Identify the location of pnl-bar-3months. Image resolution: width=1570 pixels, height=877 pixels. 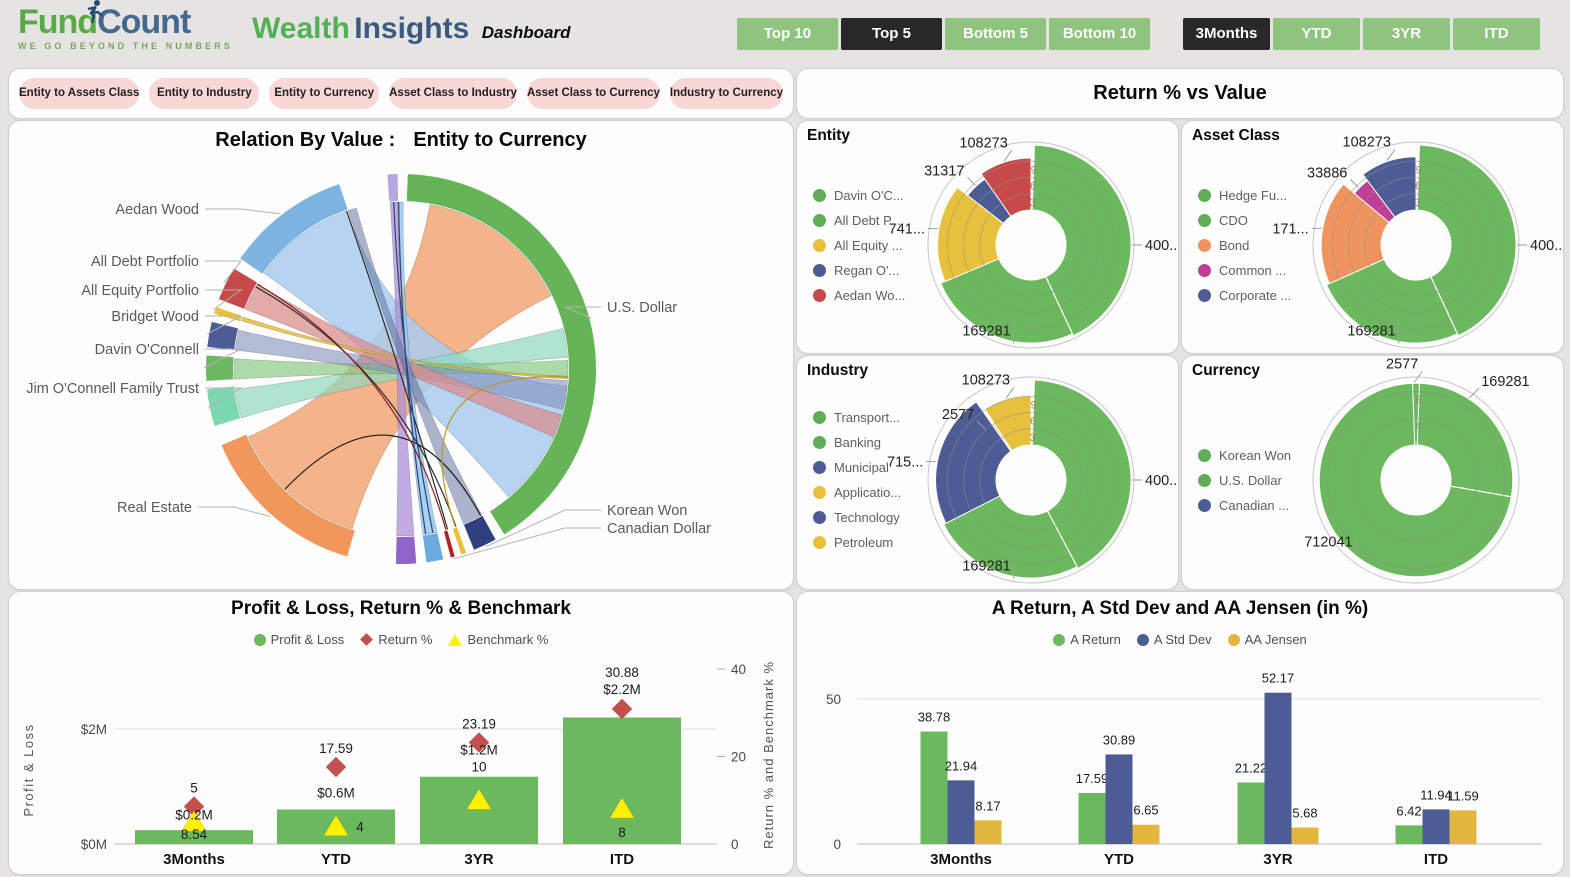
(194, 837).